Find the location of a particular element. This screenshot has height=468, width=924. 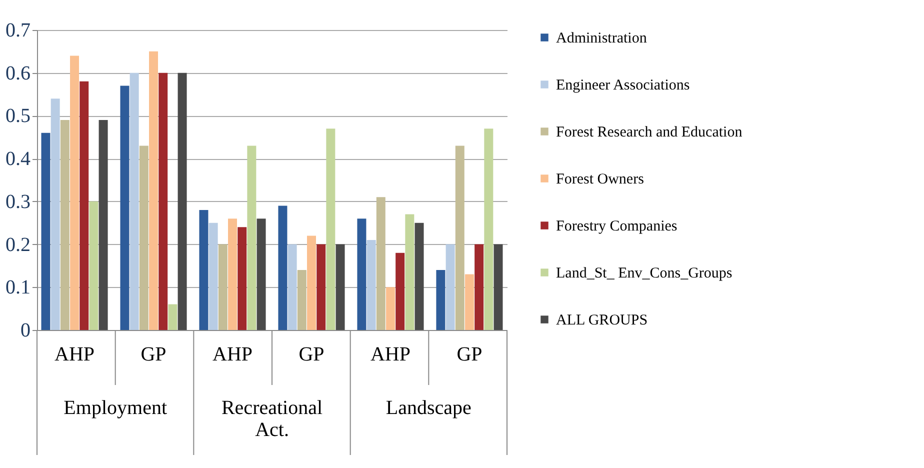

y-tick-label: 0.2 is located at coordinates (18, 245).